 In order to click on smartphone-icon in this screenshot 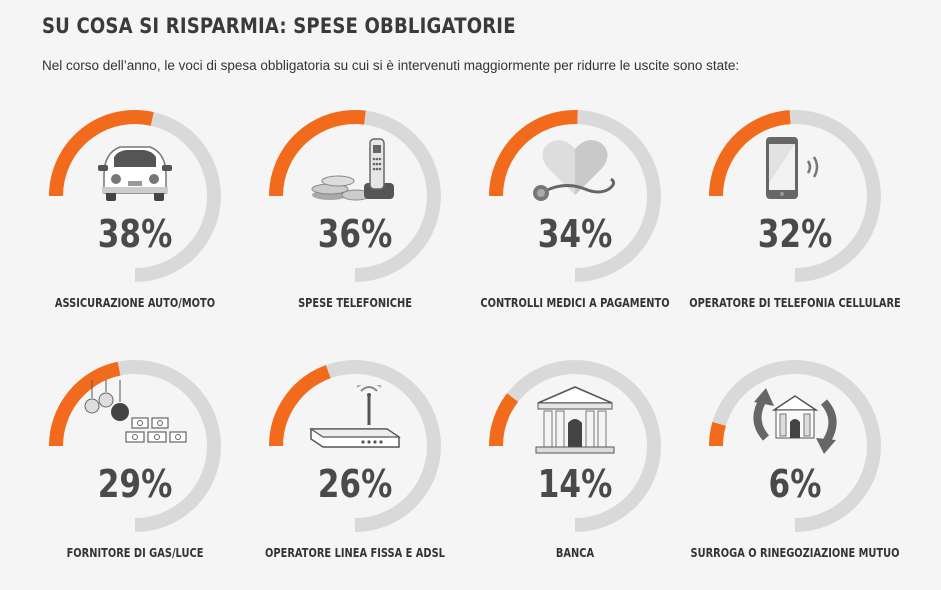, I will do `click(795, 173)`.